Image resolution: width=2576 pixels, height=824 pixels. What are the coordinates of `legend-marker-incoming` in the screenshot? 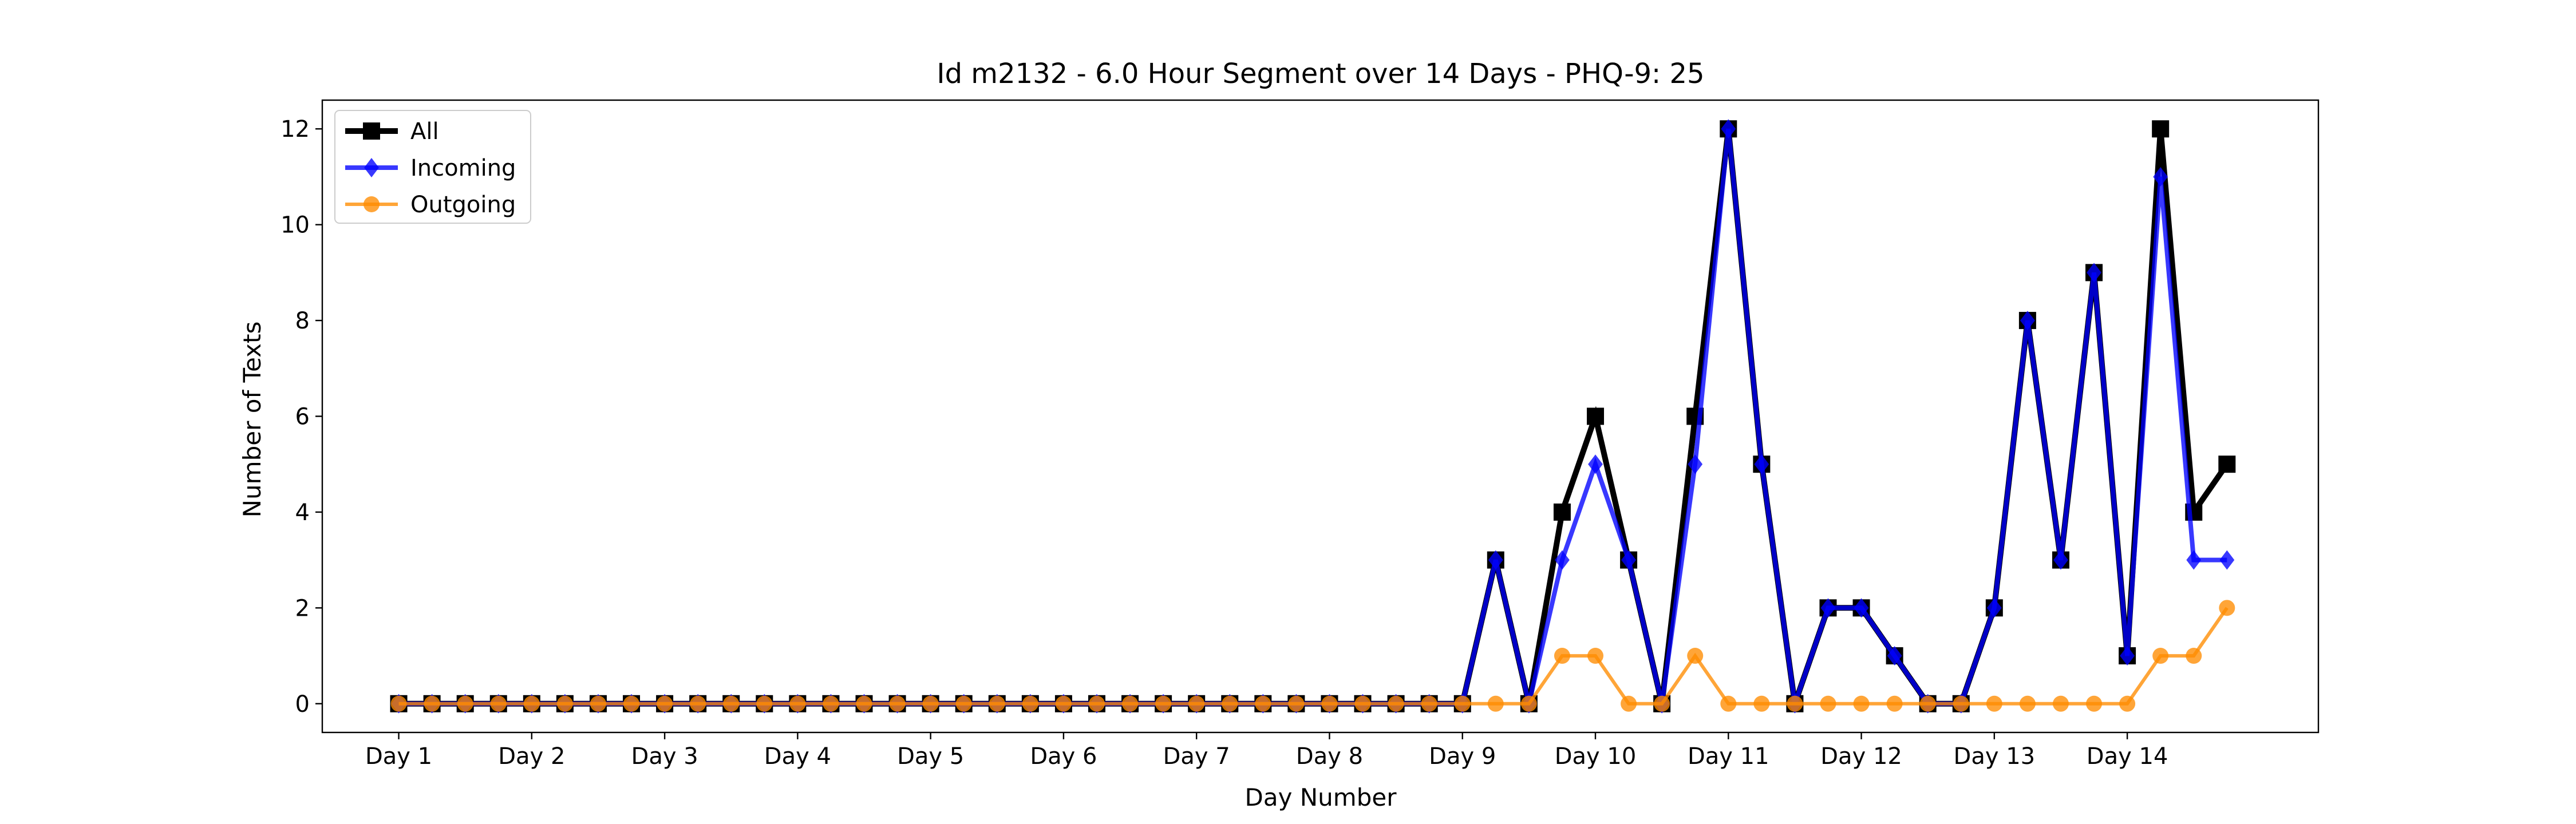 It's located at (371, 167).